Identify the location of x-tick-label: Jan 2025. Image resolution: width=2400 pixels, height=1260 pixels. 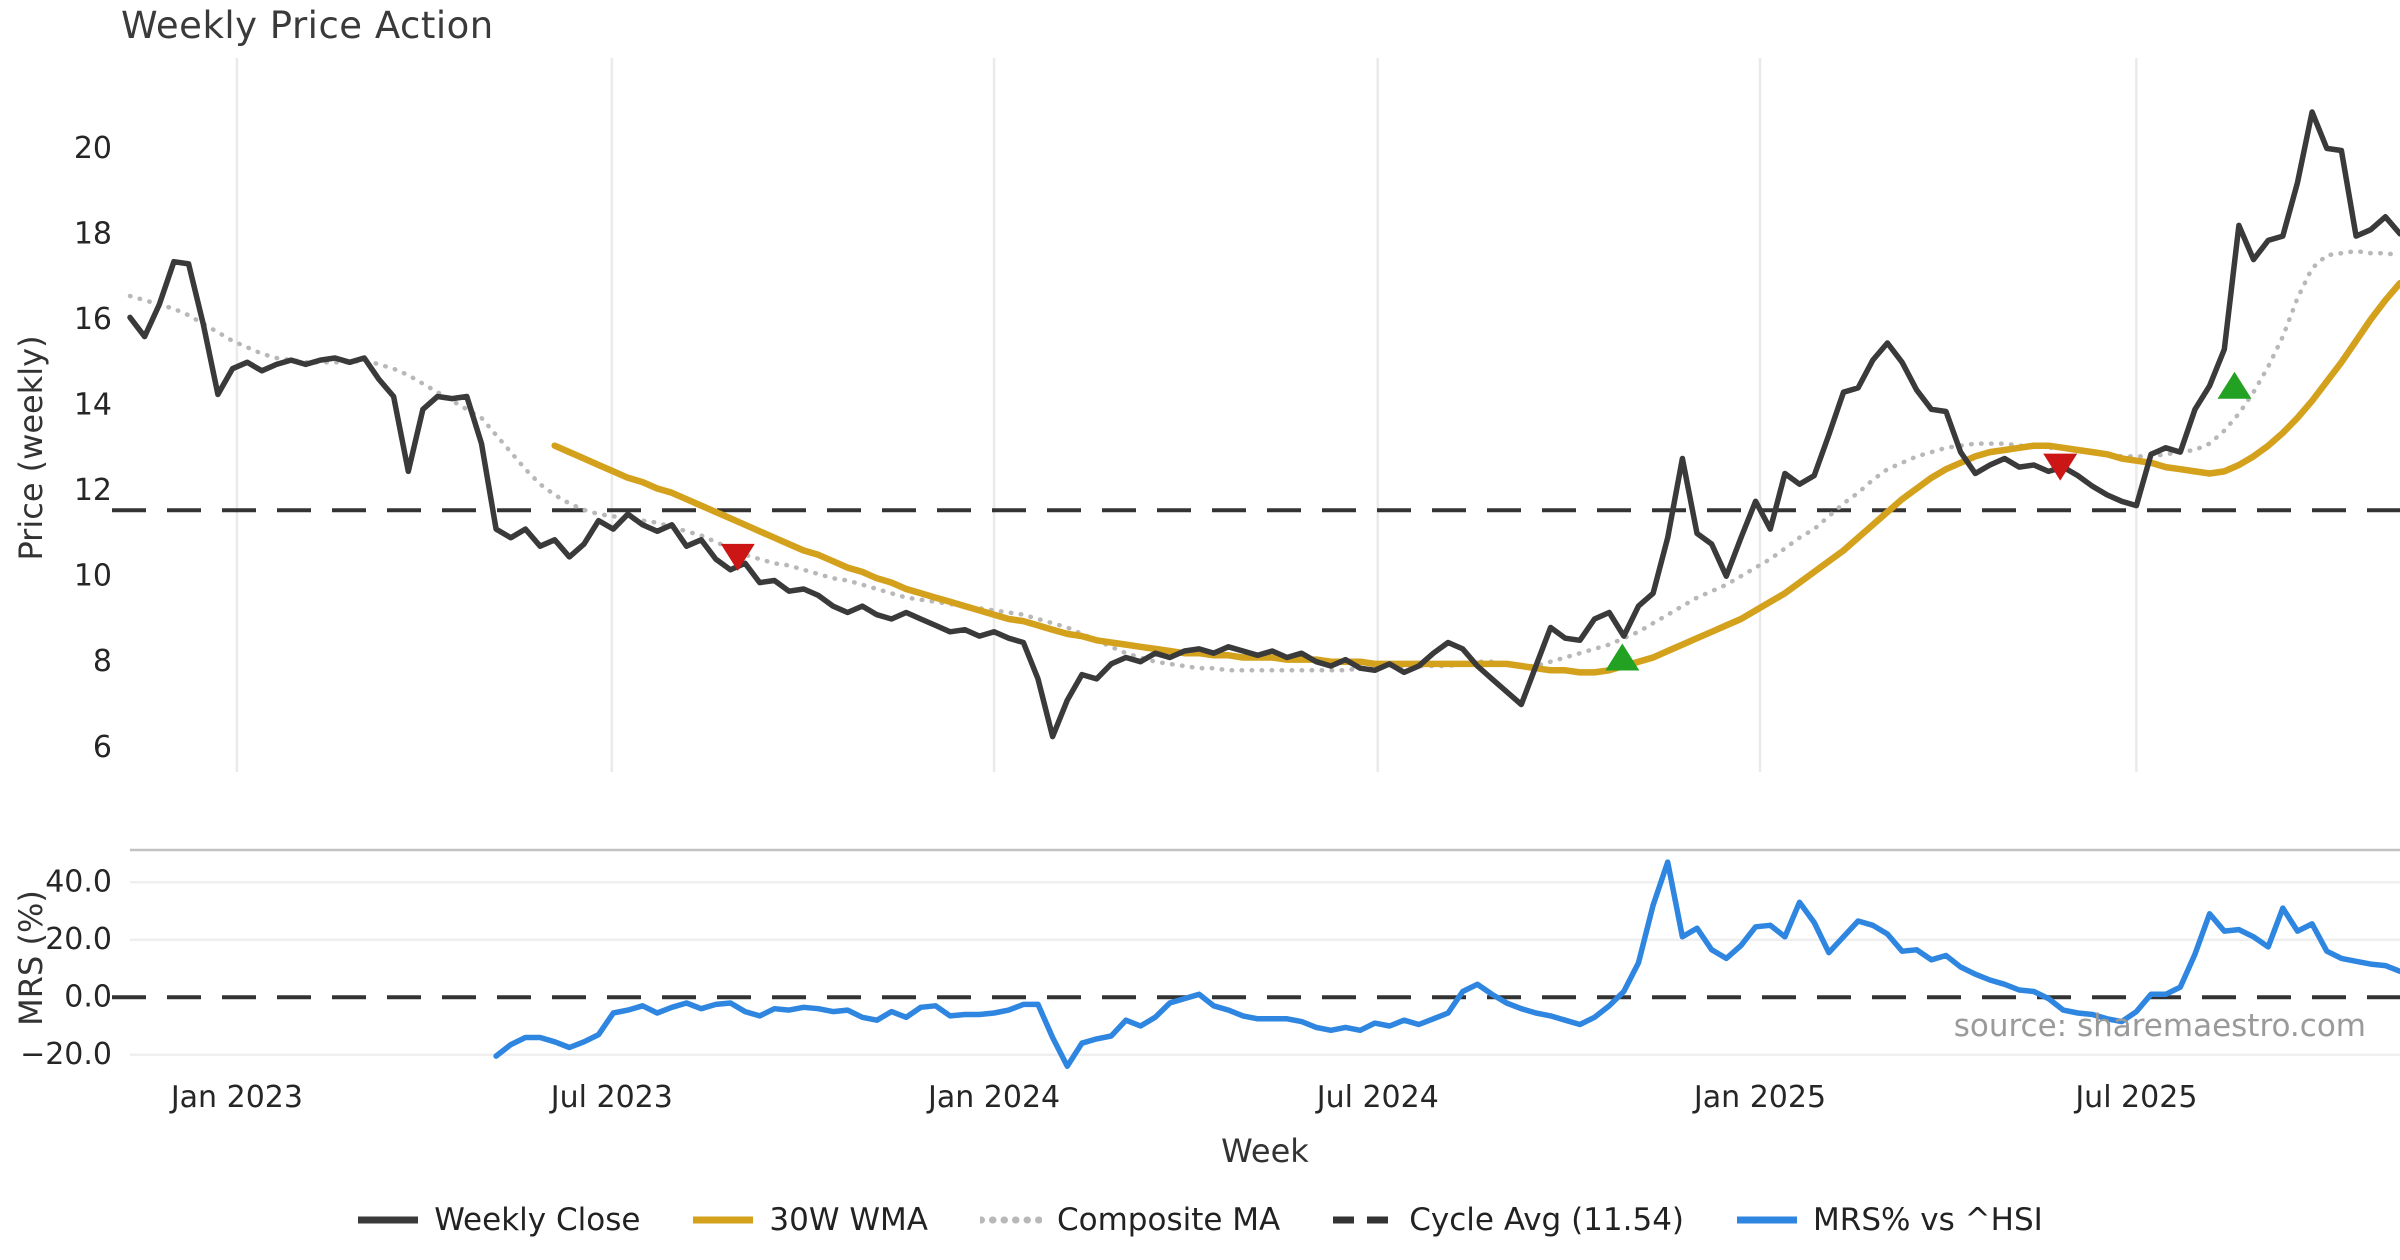
(1759, 1097).